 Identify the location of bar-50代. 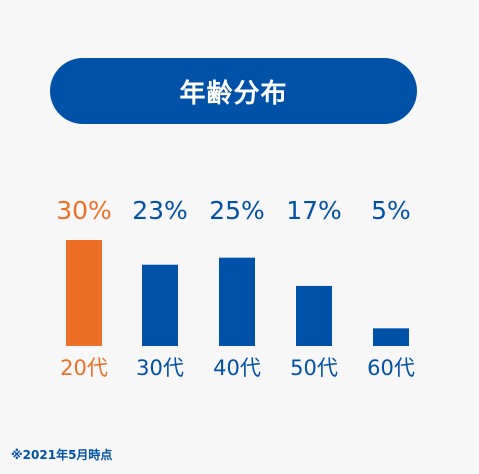
(314, 315).